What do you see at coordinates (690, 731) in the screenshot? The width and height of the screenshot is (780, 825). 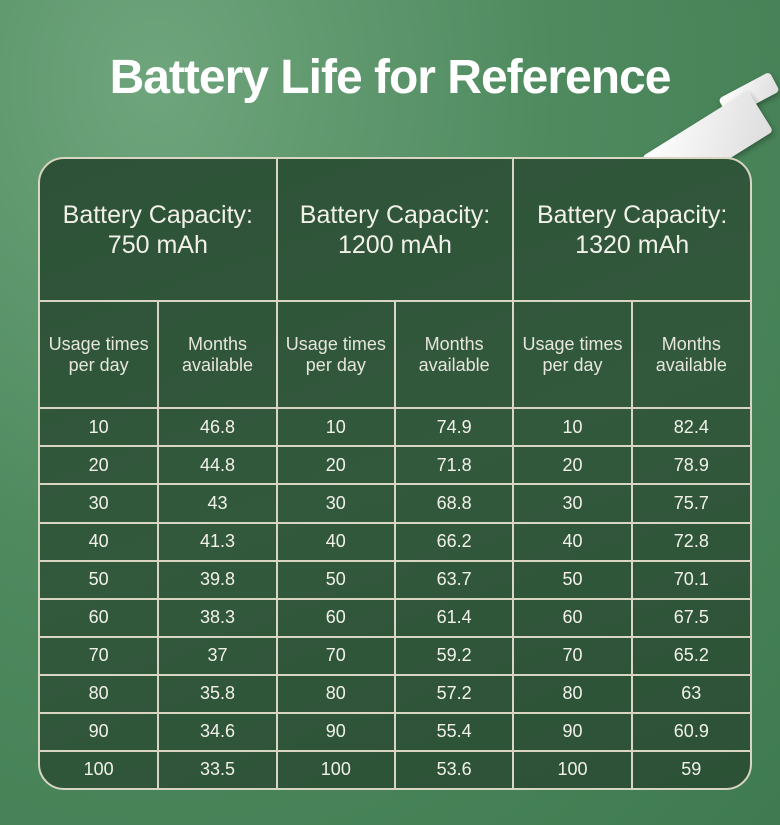 I see `months-cell: 60.9` at bounding box center [690, 731].